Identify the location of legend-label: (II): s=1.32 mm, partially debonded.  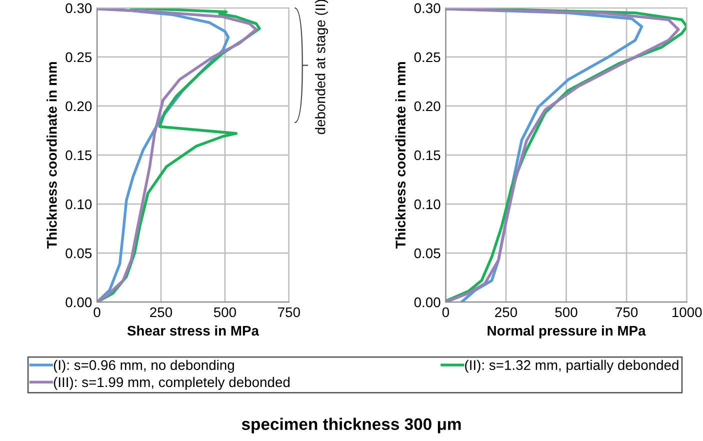
(571, 366).